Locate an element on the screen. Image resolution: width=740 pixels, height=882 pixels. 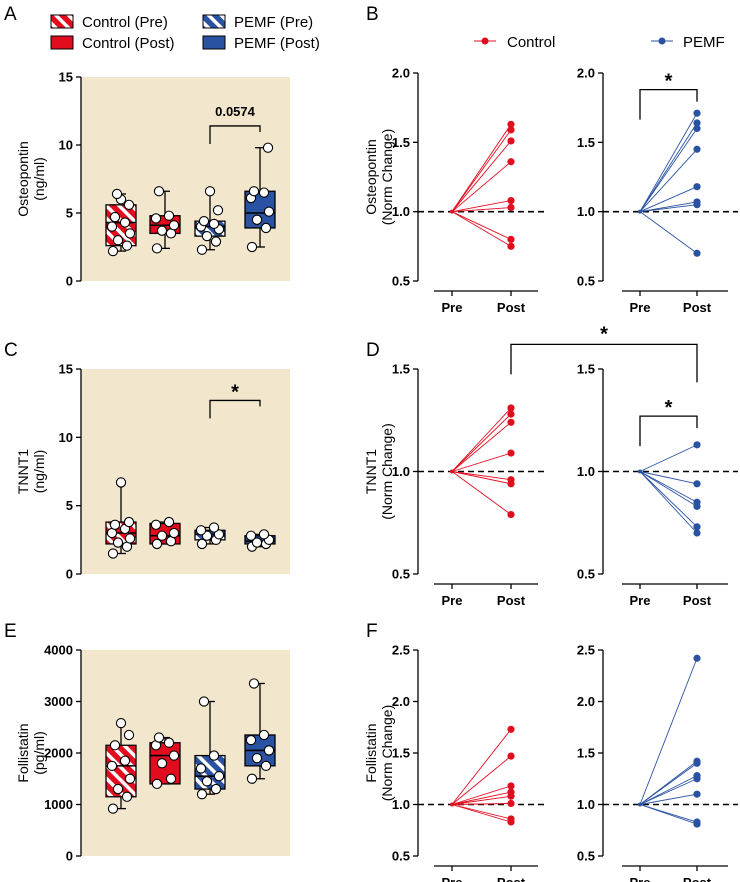
panel-label-d: D is located at coordinates (373, 350).